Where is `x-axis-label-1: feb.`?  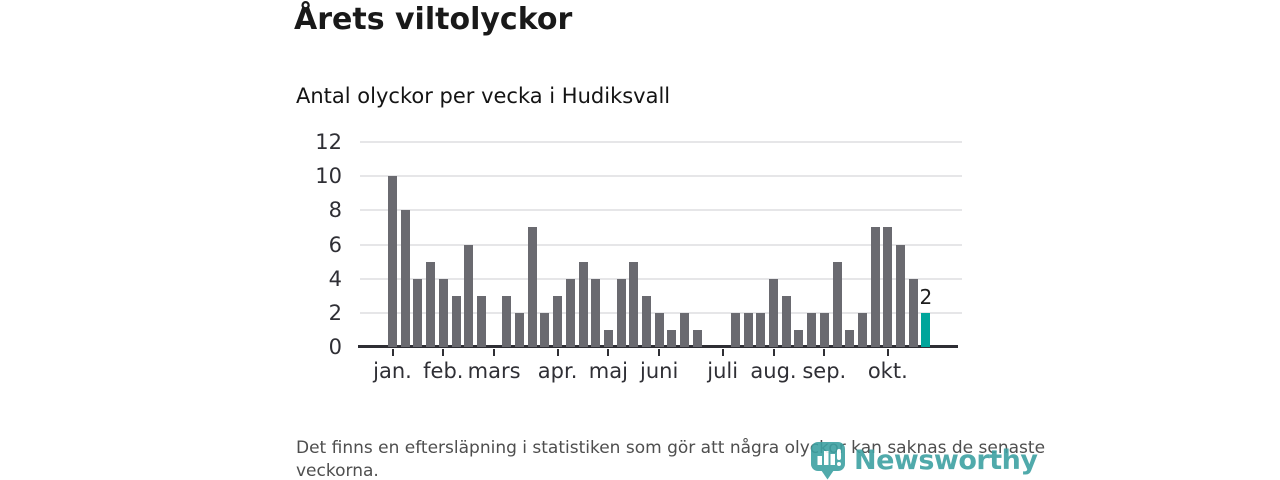
x-axis-label-1: feb. is located at coordinates (443, 371).